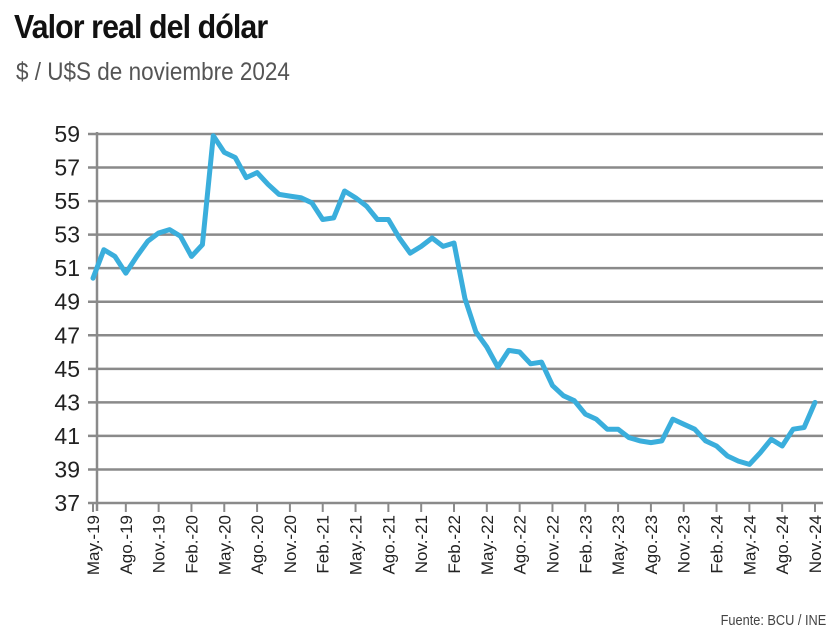 The height and width of the screenshot is (644, 840). I want to click on x-tick-label: Feb.-21, so click(323, 544).